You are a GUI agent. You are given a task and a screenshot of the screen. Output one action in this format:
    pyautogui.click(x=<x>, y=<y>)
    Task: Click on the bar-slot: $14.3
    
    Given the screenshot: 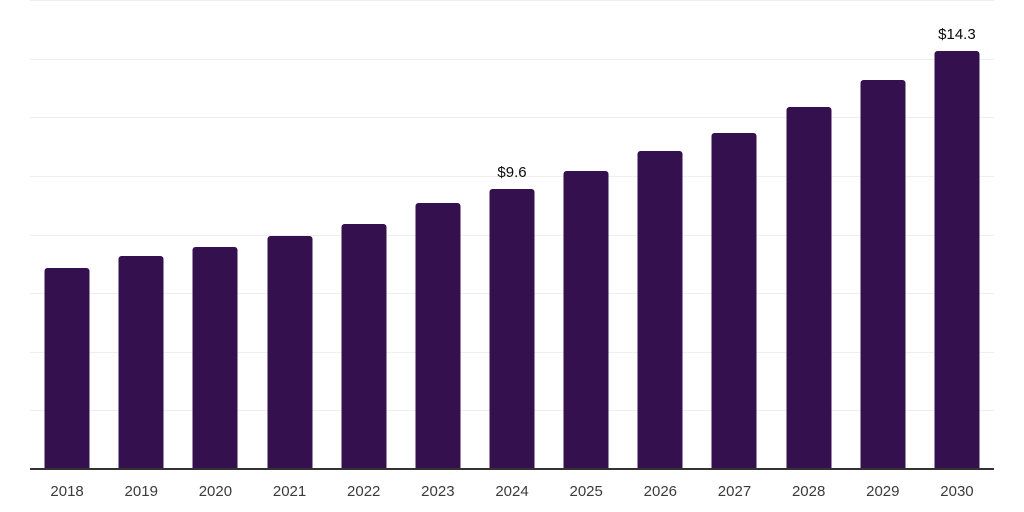 What is the action you would take?
    pyautogui.click(x=957, y=235)
    